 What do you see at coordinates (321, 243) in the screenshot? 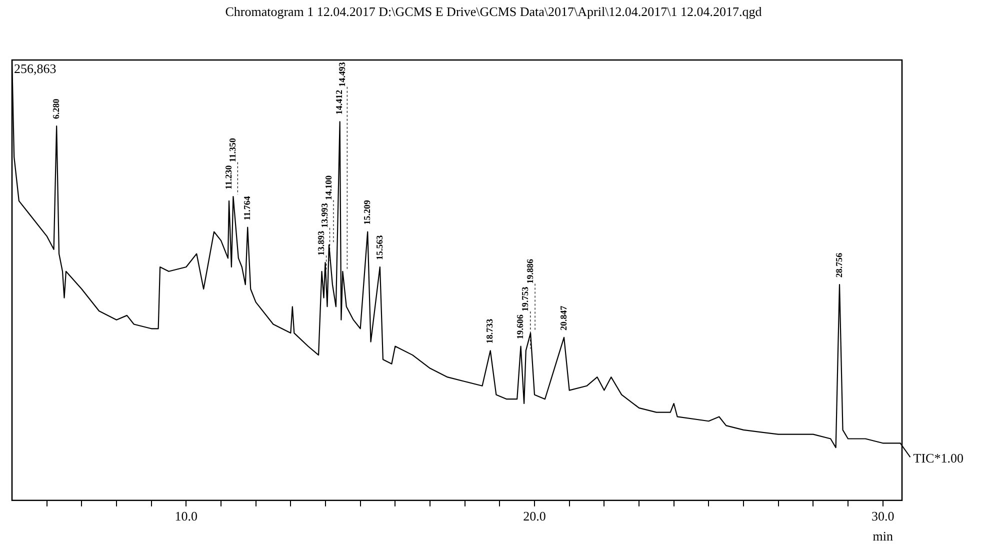
I see `annotation: 13.893` at bounding box center [321, 243].